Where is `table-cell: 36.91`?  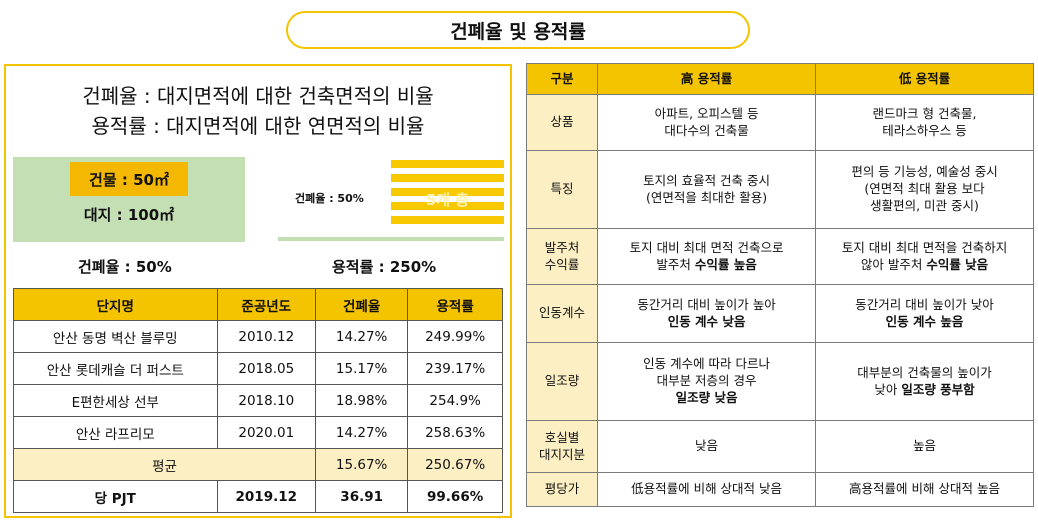
table-cell: 36.91 is located at coordinates (362, 496).